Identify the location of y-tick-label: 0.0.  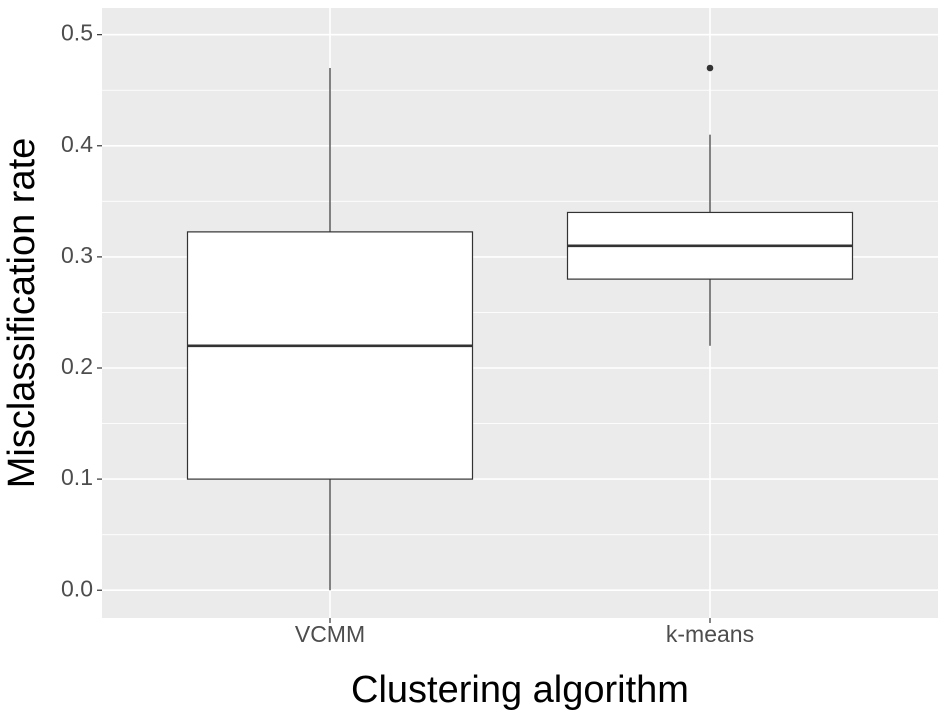
(77, 588).